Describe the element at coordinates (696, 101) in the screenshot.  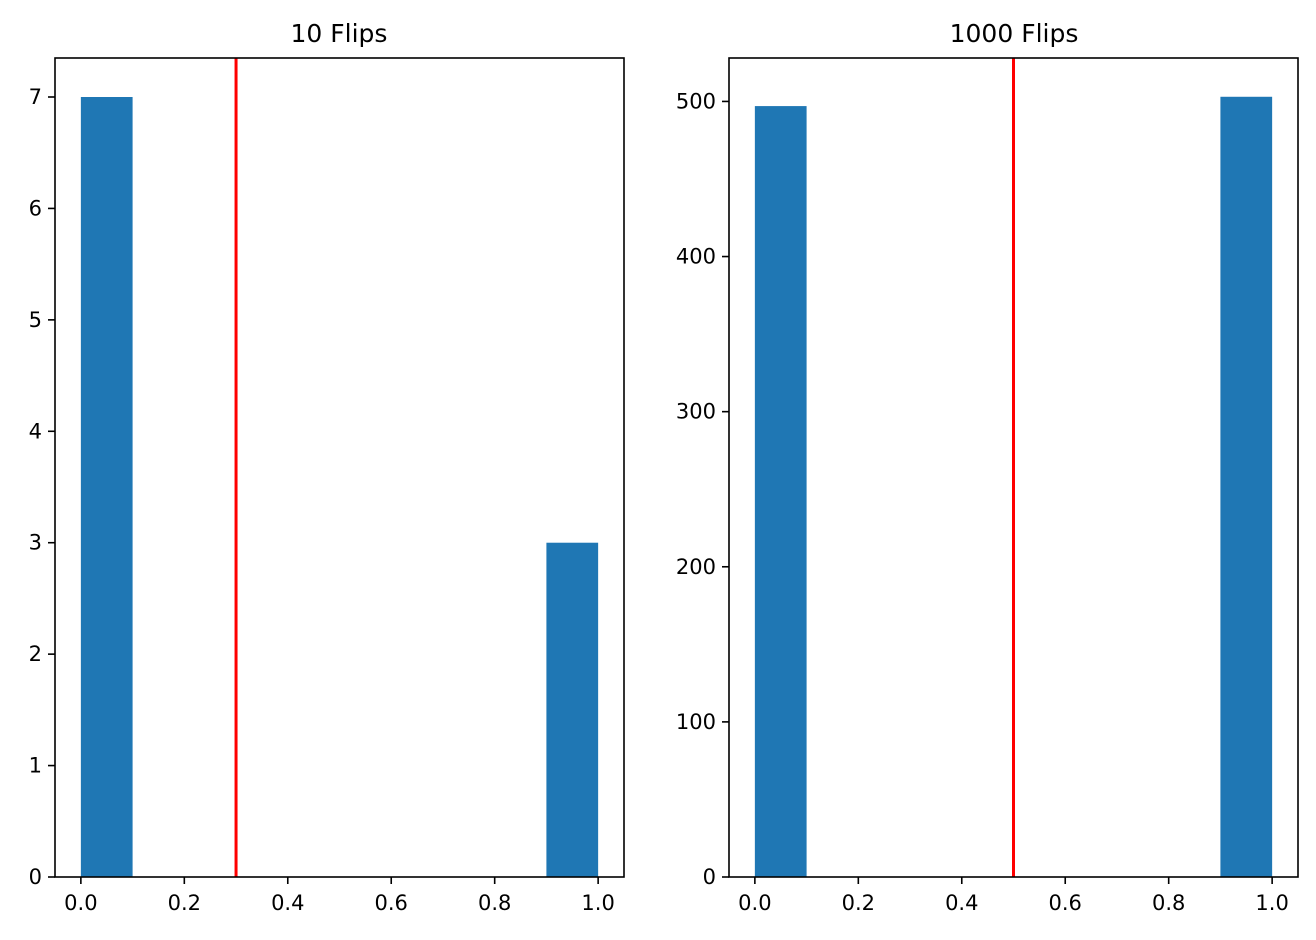
I see `y-tick-label: 500` at that location.